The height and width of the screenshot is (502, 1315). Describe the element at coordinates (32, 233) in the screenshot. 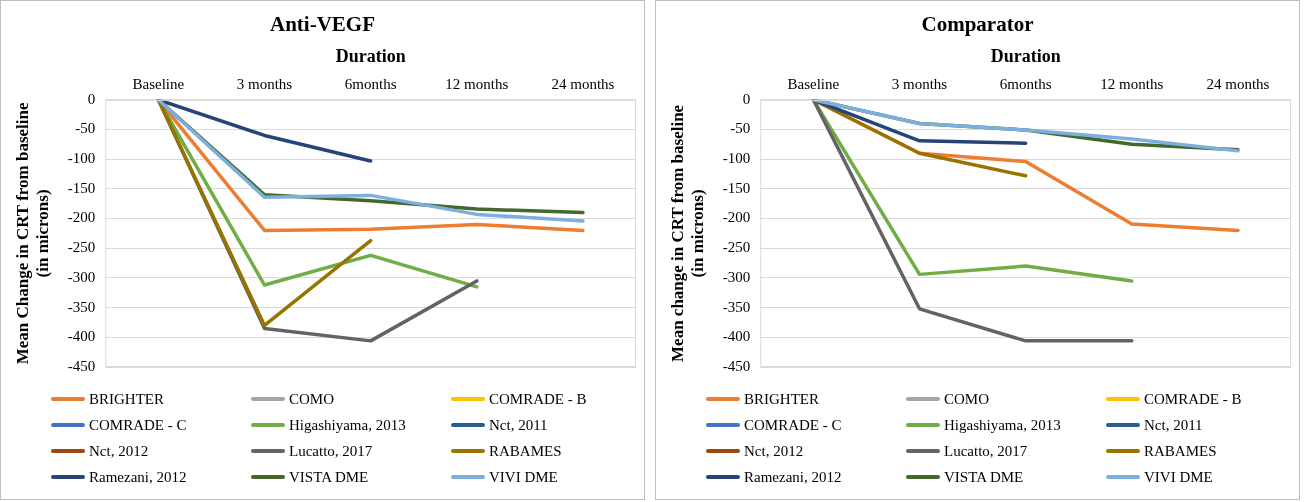

I see `y-axis-title: Mean Change in CRT from baseline (in microns)` at that location.